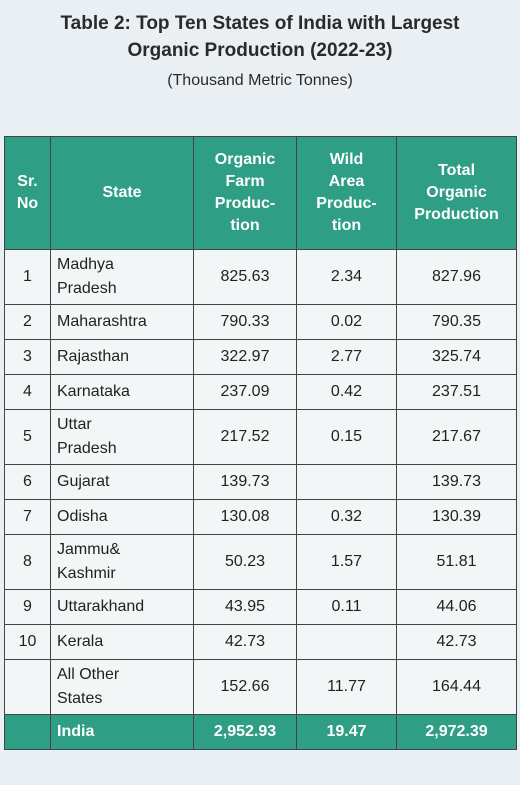 This screenshot has width=520, height=785. I want to click on header-total-line: Total, so click(456, 170).